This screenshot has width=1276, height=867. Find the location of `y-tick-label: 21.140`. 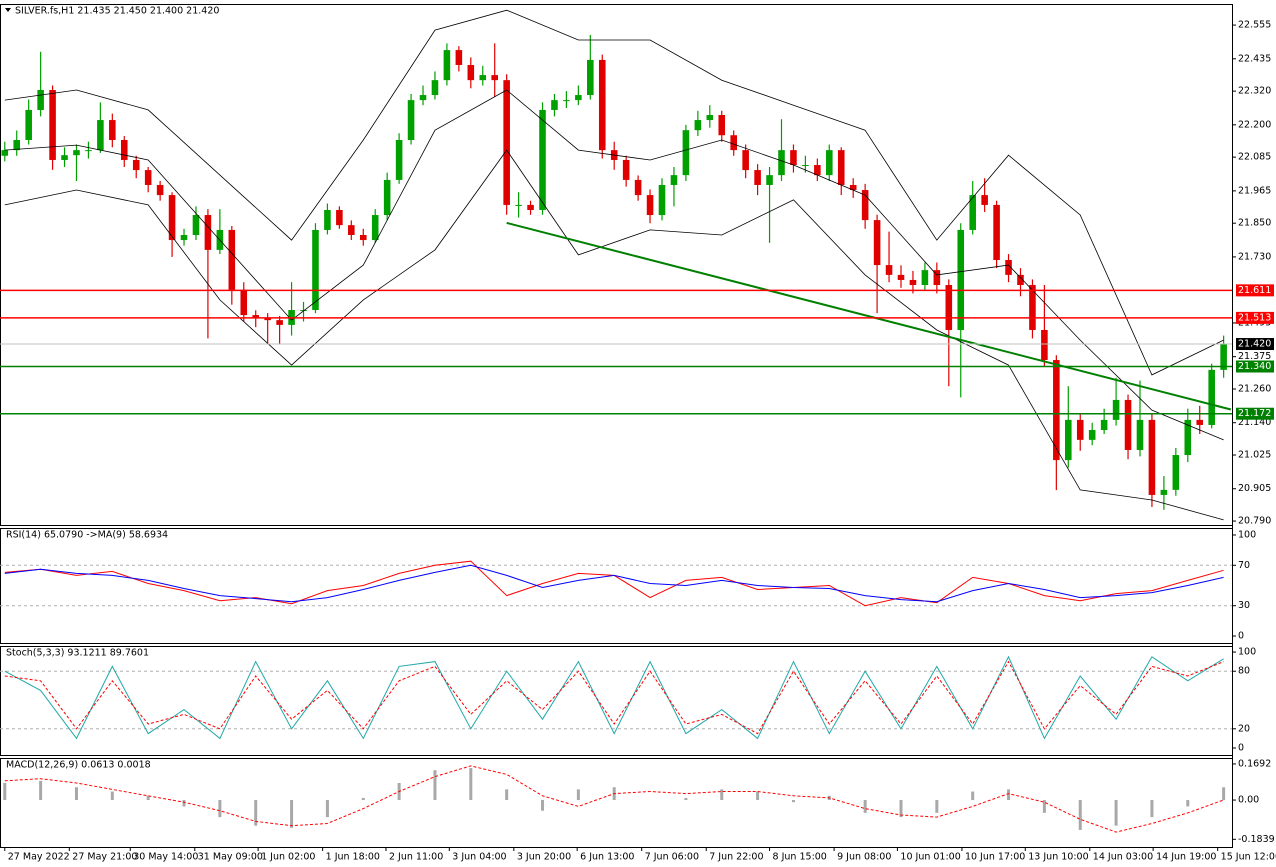

y-tick-label: 21.140 is located at coordinates (1254, 422).